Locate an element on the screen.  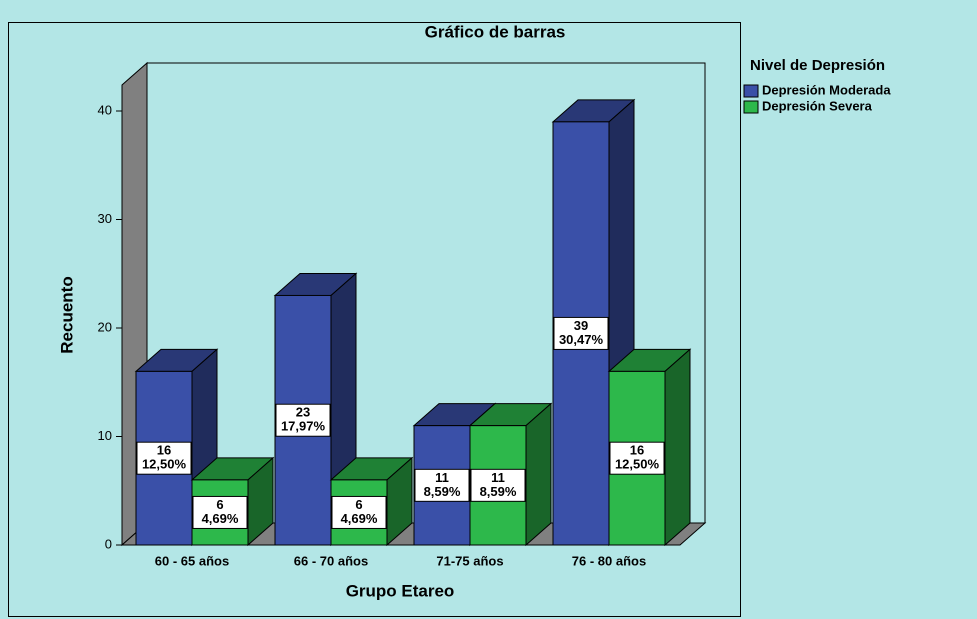
y-tick-label: 30 is located at coordinates (105, 218).